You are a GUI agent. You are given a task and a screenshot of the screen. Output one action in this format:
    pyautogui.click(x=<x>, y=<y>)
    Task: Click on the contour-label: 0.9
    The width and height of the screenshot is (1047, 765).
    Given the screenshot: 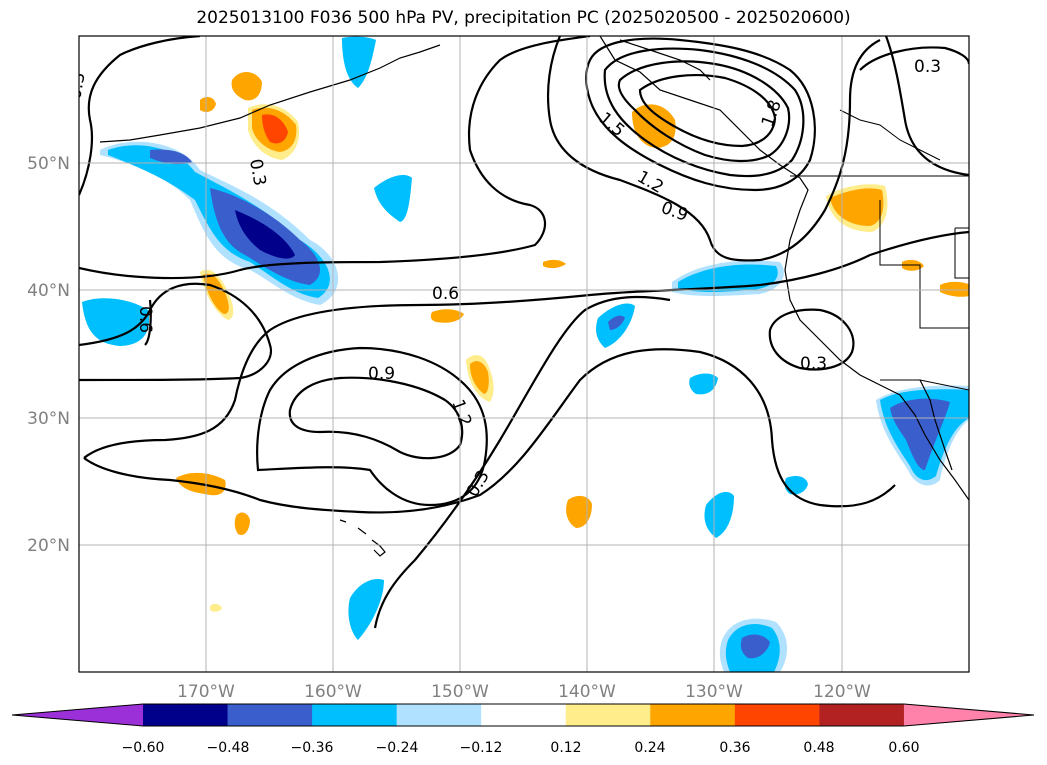 What is the action you would take?
    pyautogui.click(x=381, y=374)
    